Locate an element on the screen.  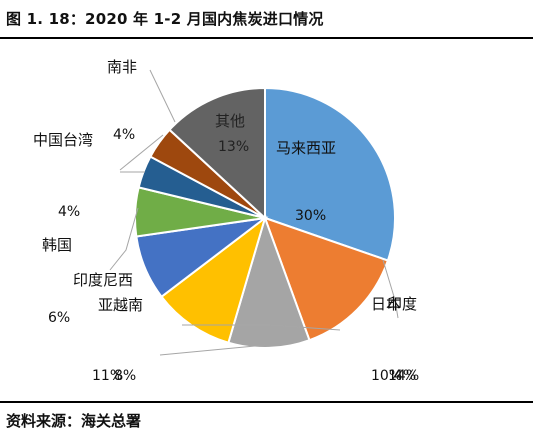
pct-label-japan: 14% is located at coordinates (403, 376).